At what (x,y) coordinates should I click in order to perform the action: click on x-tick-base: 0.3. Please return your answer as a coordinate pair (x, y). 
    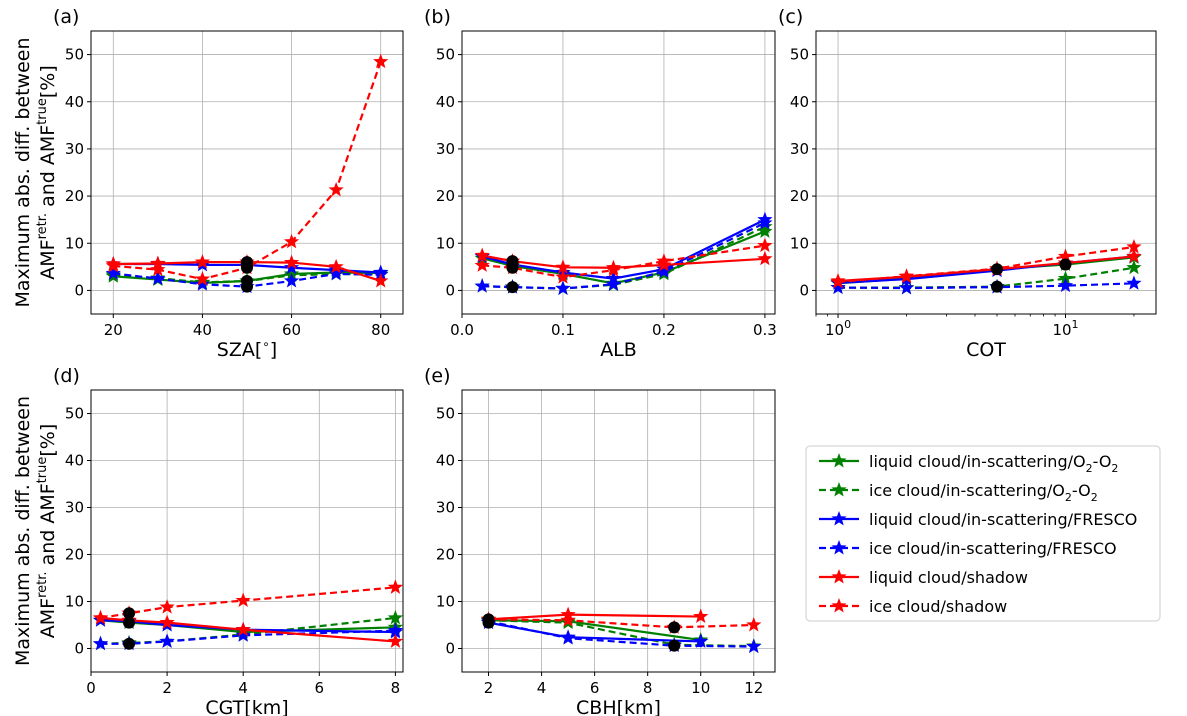
    Looking at the image, I should click on (765, 330).